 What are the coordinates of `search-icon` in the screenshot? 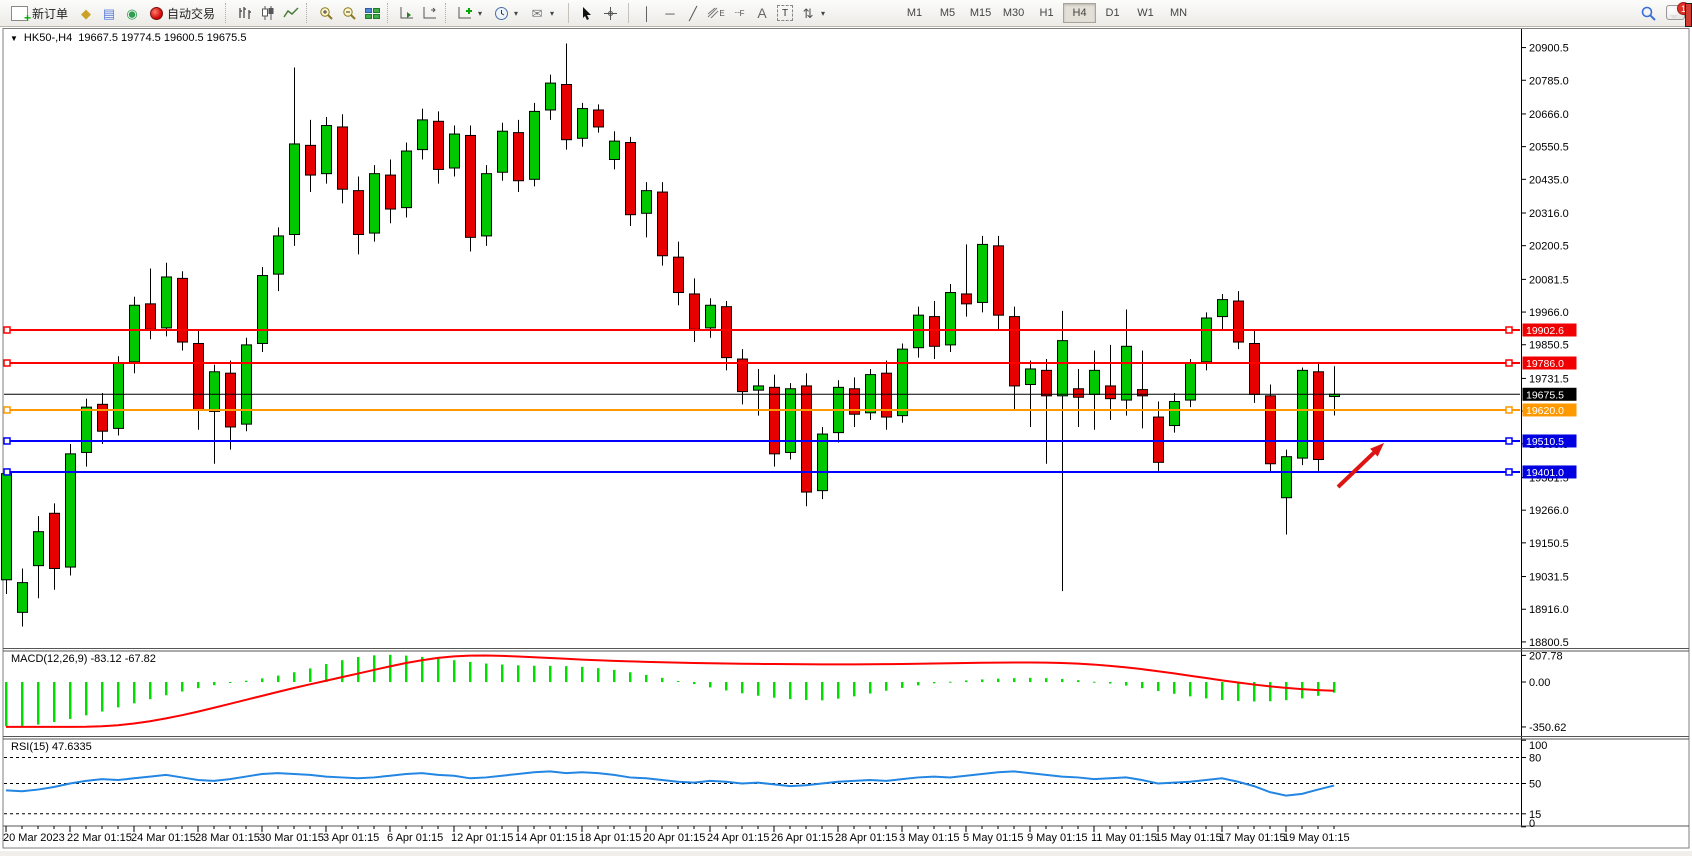 It's located at (1648, 13).